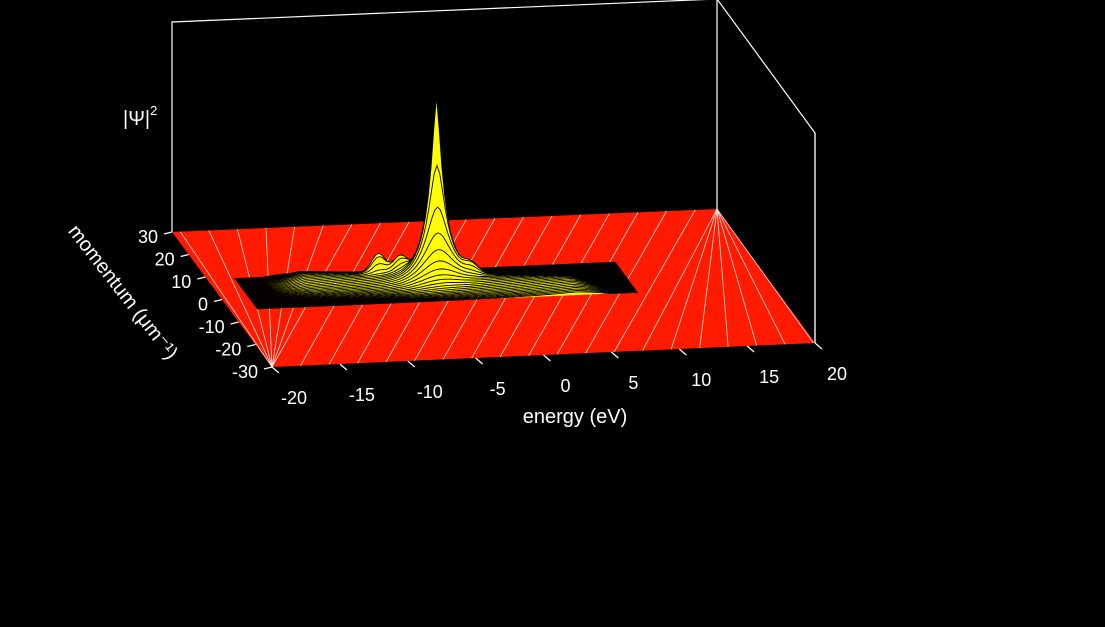 The height and width of the screenshot is (627, 1105). What do you see at coordinates (122, 292) in the screenshot?
I see `y-axis-label: momentum (μm⁻¹)` at bounding box center [122, 292].